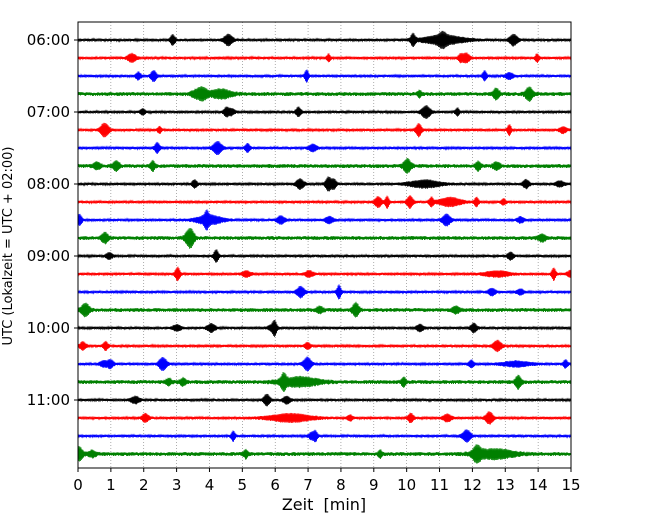  Describe the element at coordinates (374, 485) in the screenshot. I see `x-tick-label: 9` at that location.